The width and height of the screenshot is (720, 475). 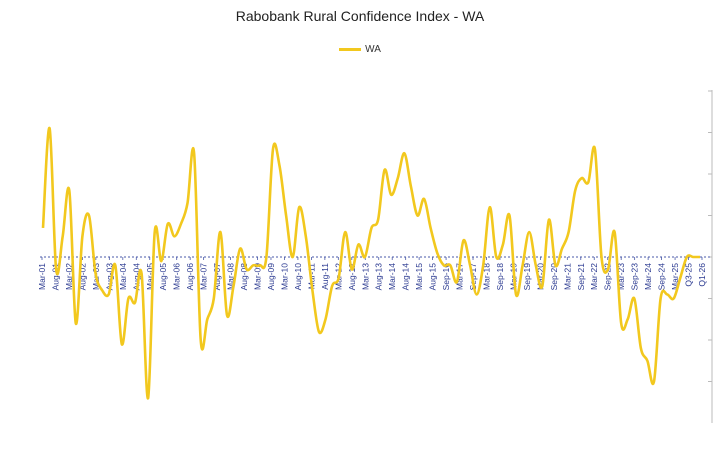 I want to click on x-tick-label: Aug-08, so click(x=244, y=277).